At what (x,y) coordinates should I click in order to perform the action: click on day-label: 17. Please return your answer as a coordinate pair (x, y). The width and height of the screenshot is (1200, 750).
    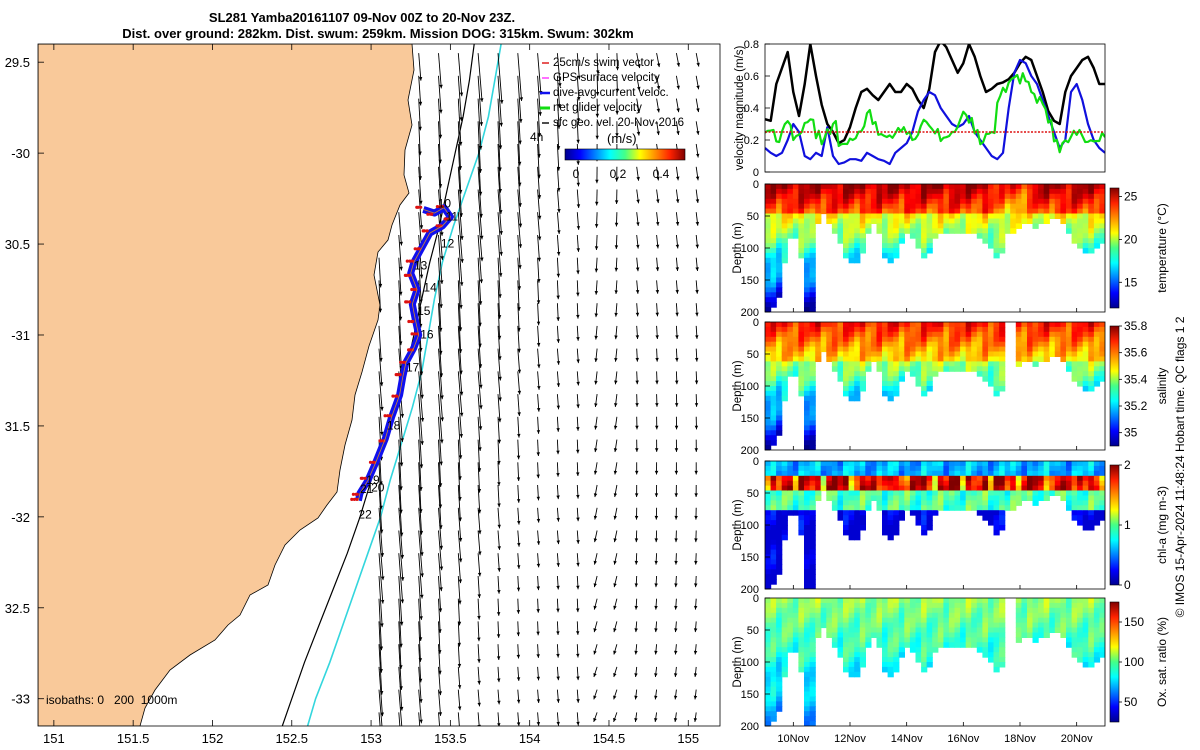
    Looking at the image, I should click on (413, 367).